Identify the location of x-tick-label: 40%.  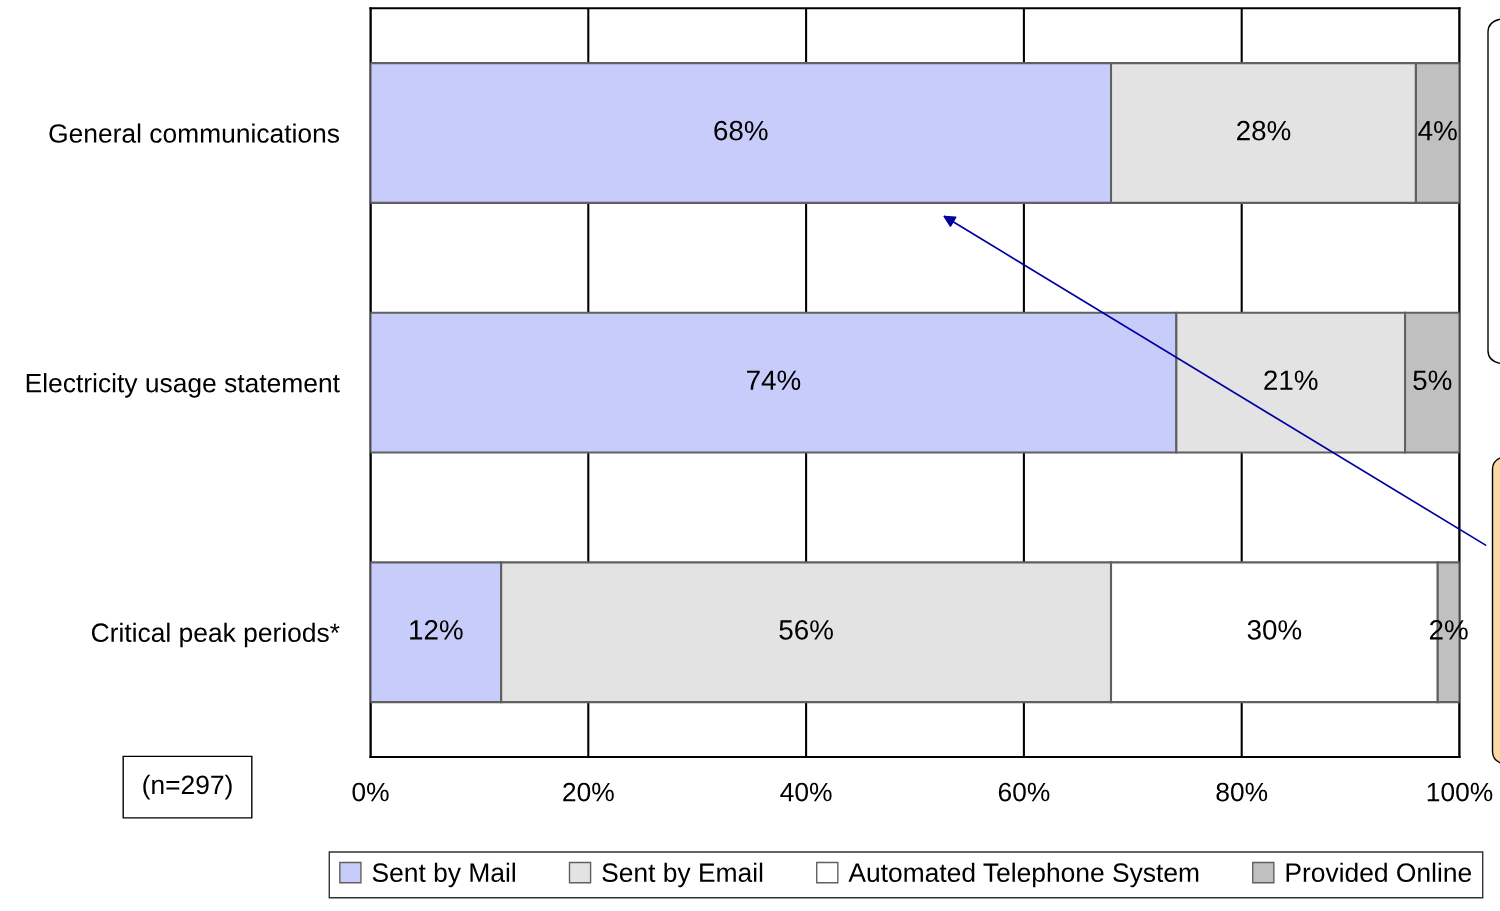
(806, 792).